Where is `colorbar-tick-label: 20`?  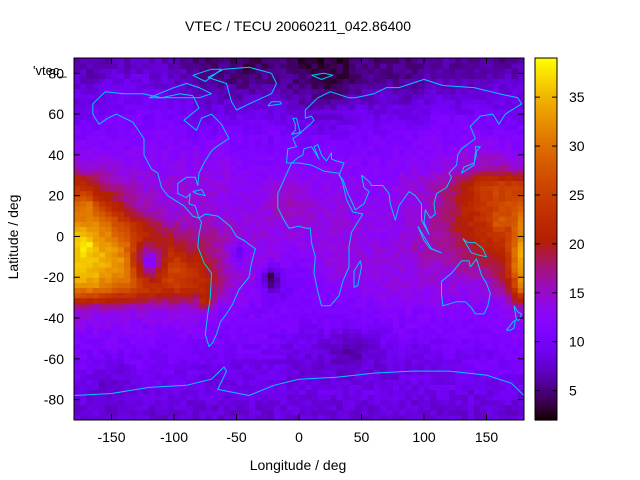 colorbar-tick-label: 20 is located at coordinates (577, 244).